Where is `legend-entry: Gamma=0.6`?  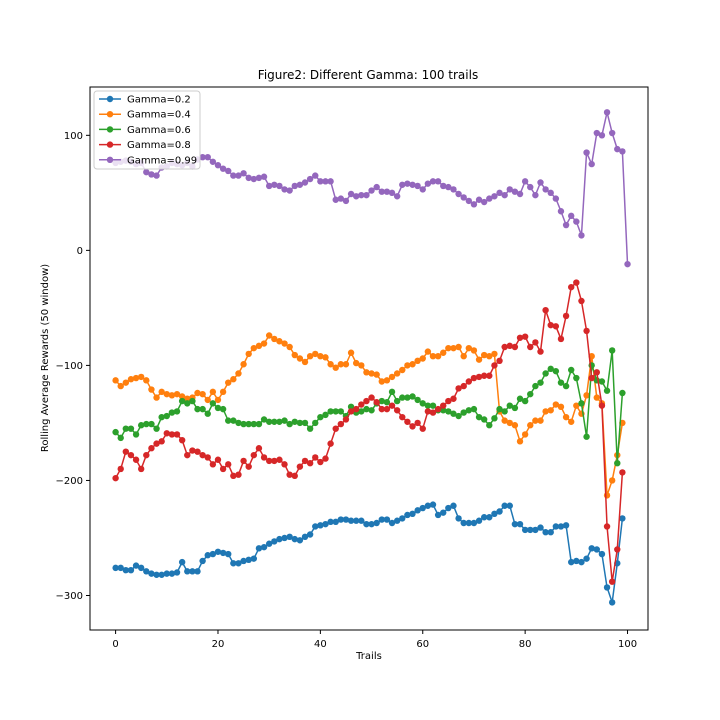
legend-entry: Gamma=0.6 is located at coordinates (159, 130).